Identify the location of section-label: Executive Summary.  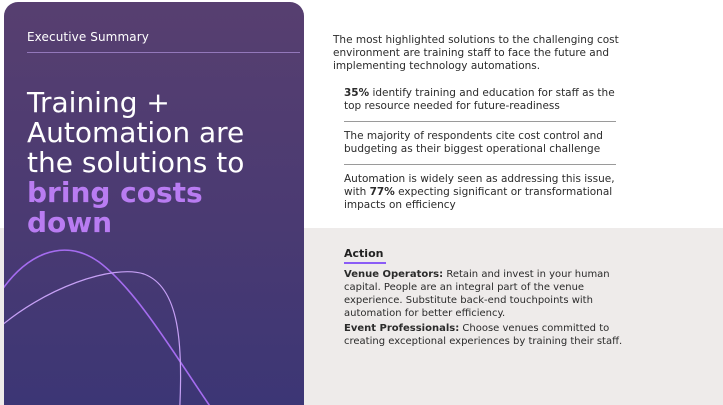
(88, 37).